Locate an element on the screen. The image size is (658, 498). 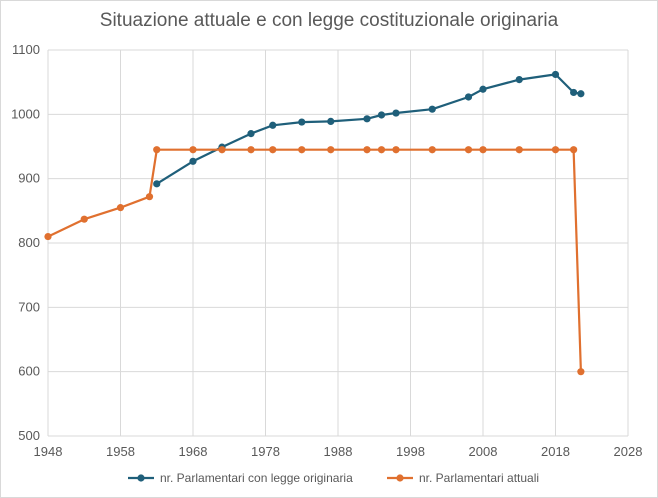
x-axis-ticks: 1948 1958 1968 1978 1988 1998 2008 2018 2028 is located at coordinates (338, 451).